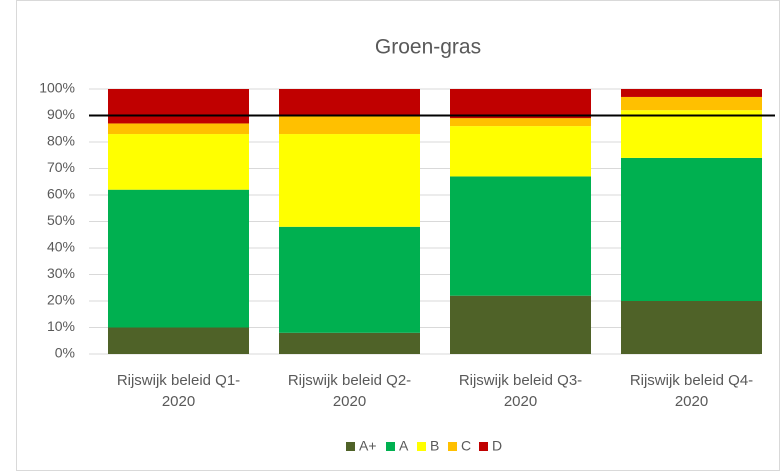  What do you see at coordinates (61, 114) in the screenshot?
I see `y-tick-label: 90%` at bounding box center [61, 114].